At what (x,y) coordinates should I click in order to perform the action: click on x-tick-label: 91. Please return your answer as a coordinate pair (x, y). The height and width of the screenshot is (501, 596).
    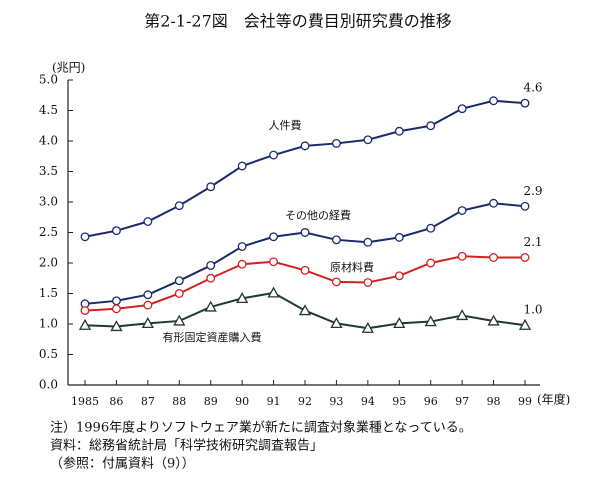
    Looking at the image, I should click on (274, 401).